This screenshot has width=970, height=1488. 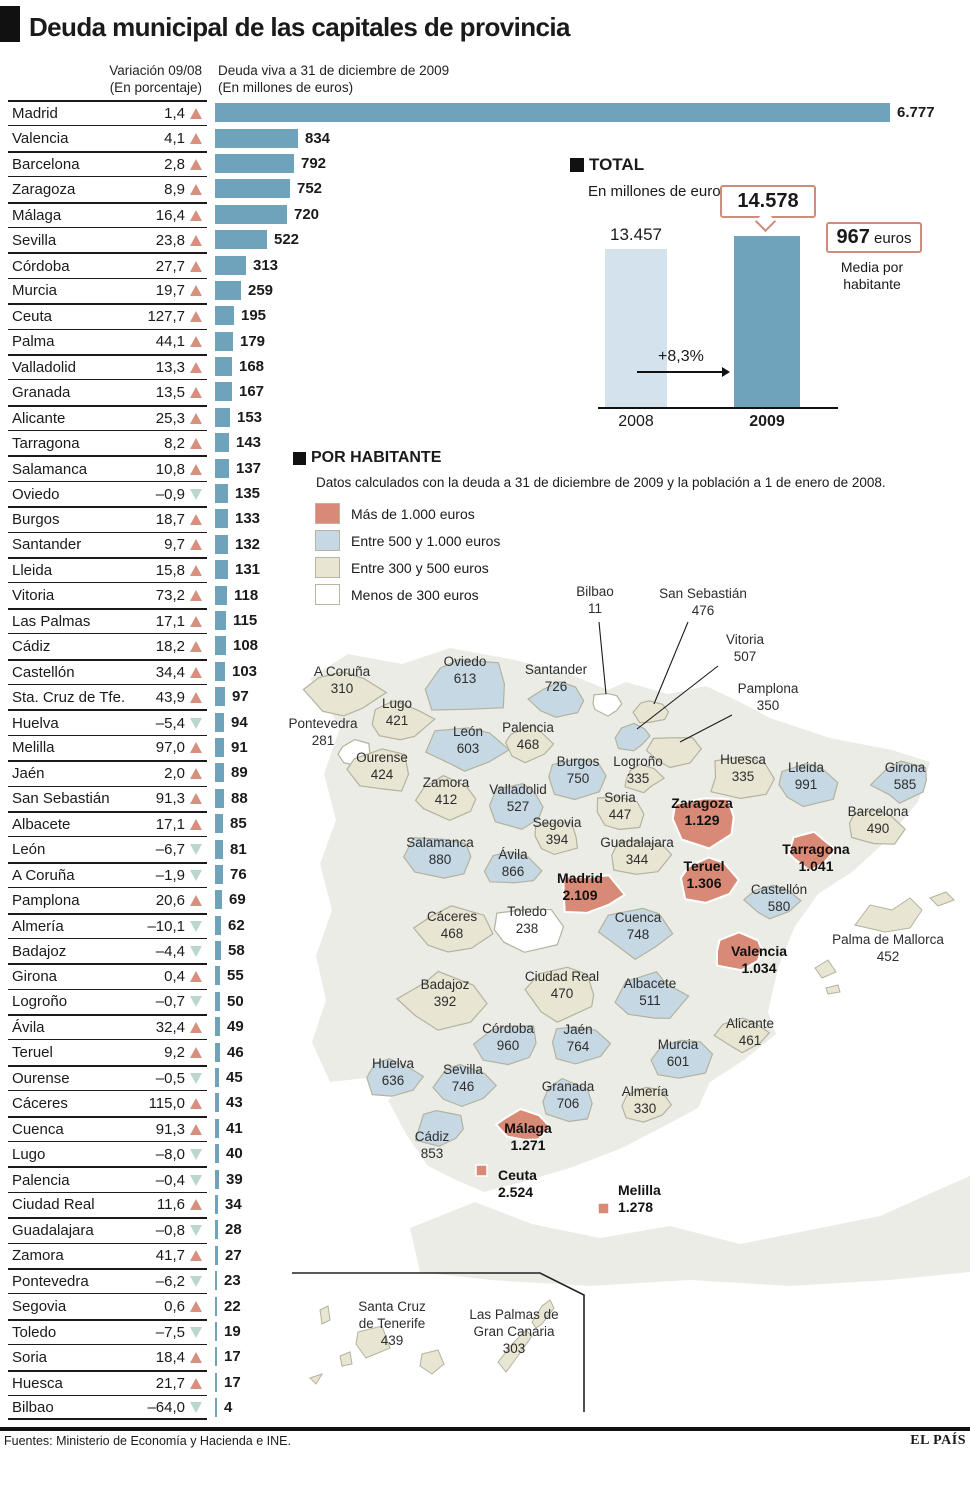 What do you see at coordinates (39, 418) in the screenshot?
I see `city-label: Alicante` at bounding box center [39, 418].